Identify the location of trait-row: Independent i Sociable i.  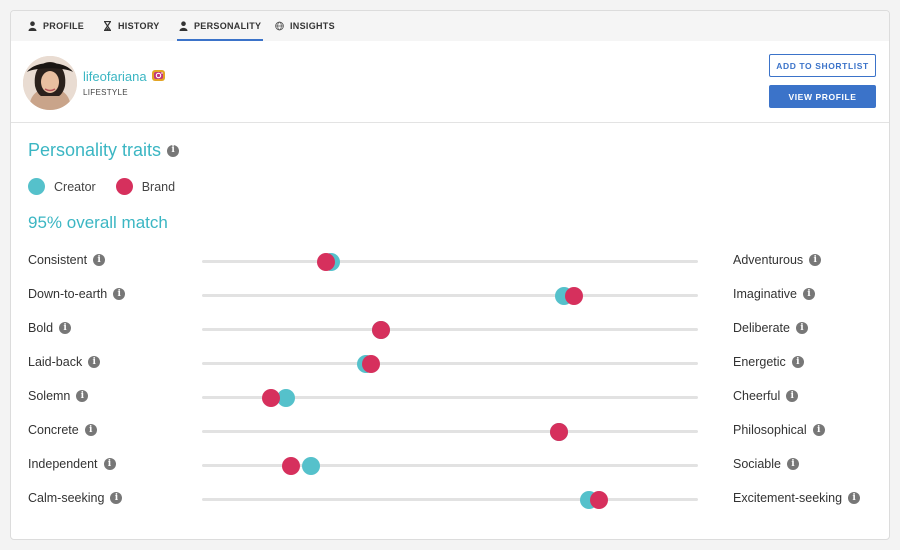
(450, 465).